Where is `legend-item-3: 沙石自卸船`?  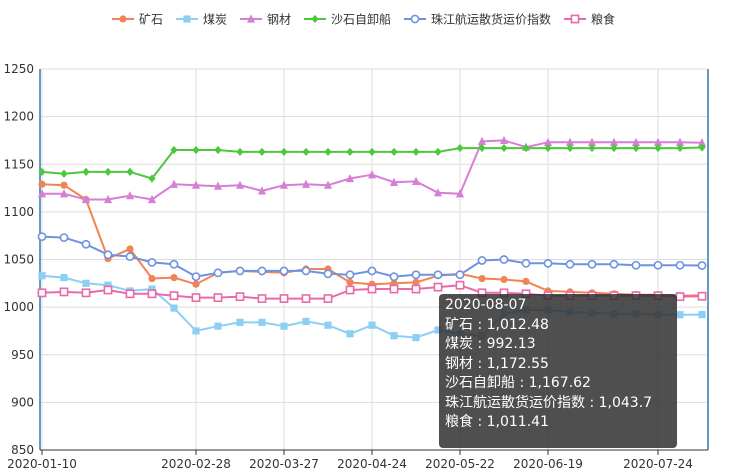 legend-item-3: 沙石自卸船 is located at coordinates (347, 19).